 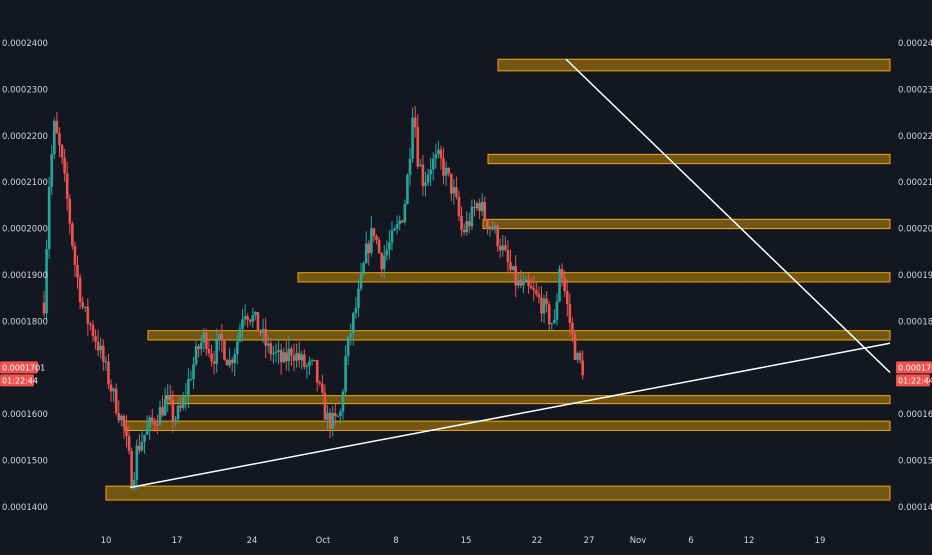 What do you see at coordinates (25, 183) in the screenshot?
I see `y-tick-label-left: 0.0002100` at bounding box center [25, 183].